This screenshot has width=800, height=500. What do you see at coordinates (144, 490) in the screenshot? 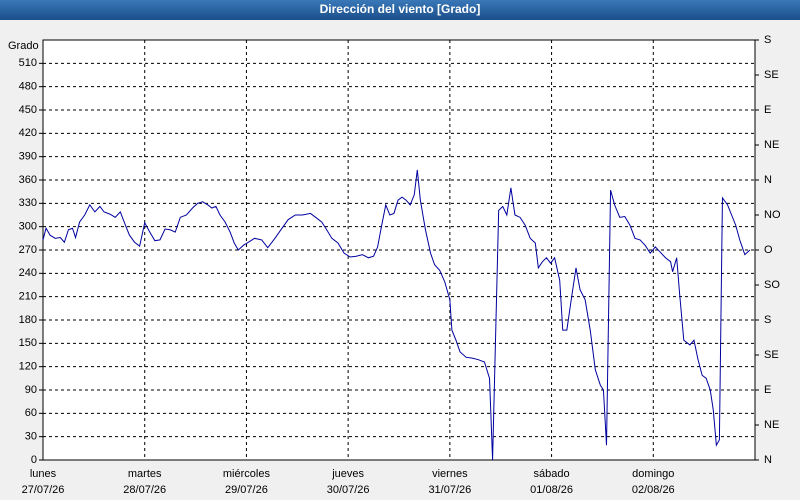
I see `x-tick-date: 28/07/26` at bounding box center [144, 490].